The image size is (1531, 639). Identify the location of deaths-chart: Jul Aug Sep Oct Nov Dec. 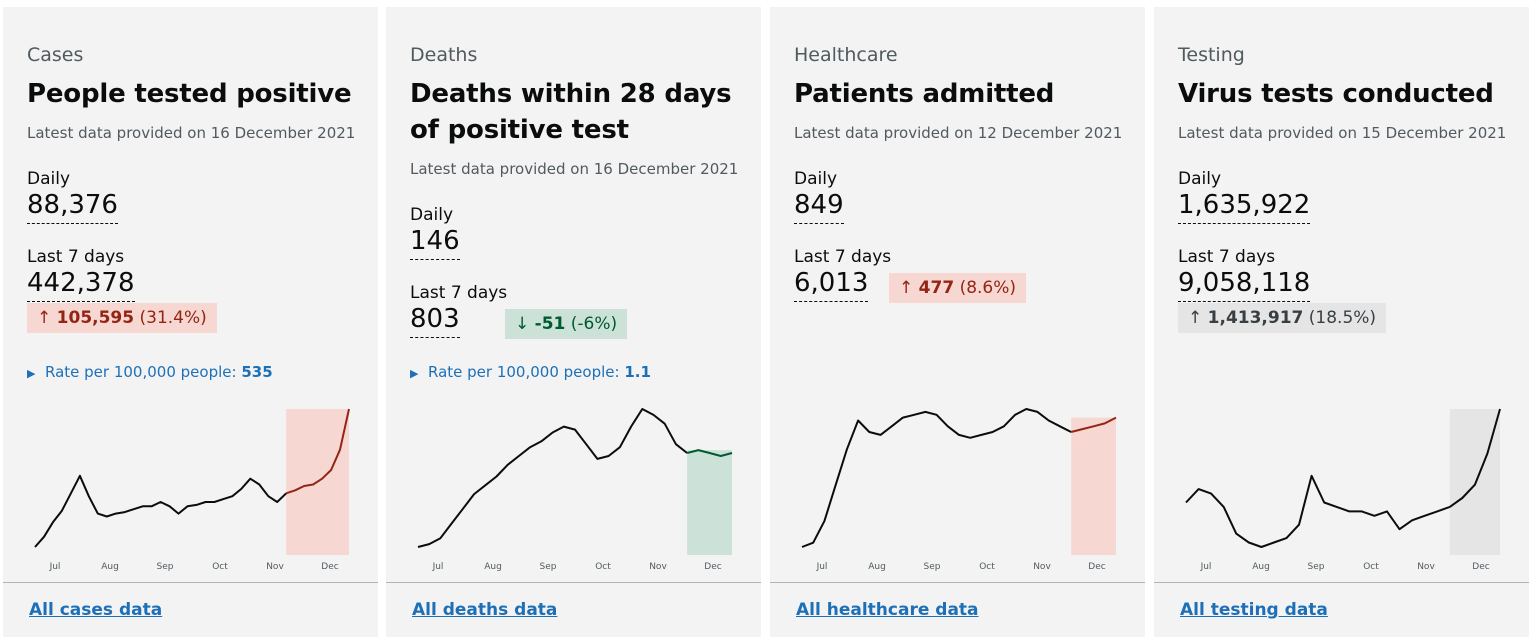
(584, 487).